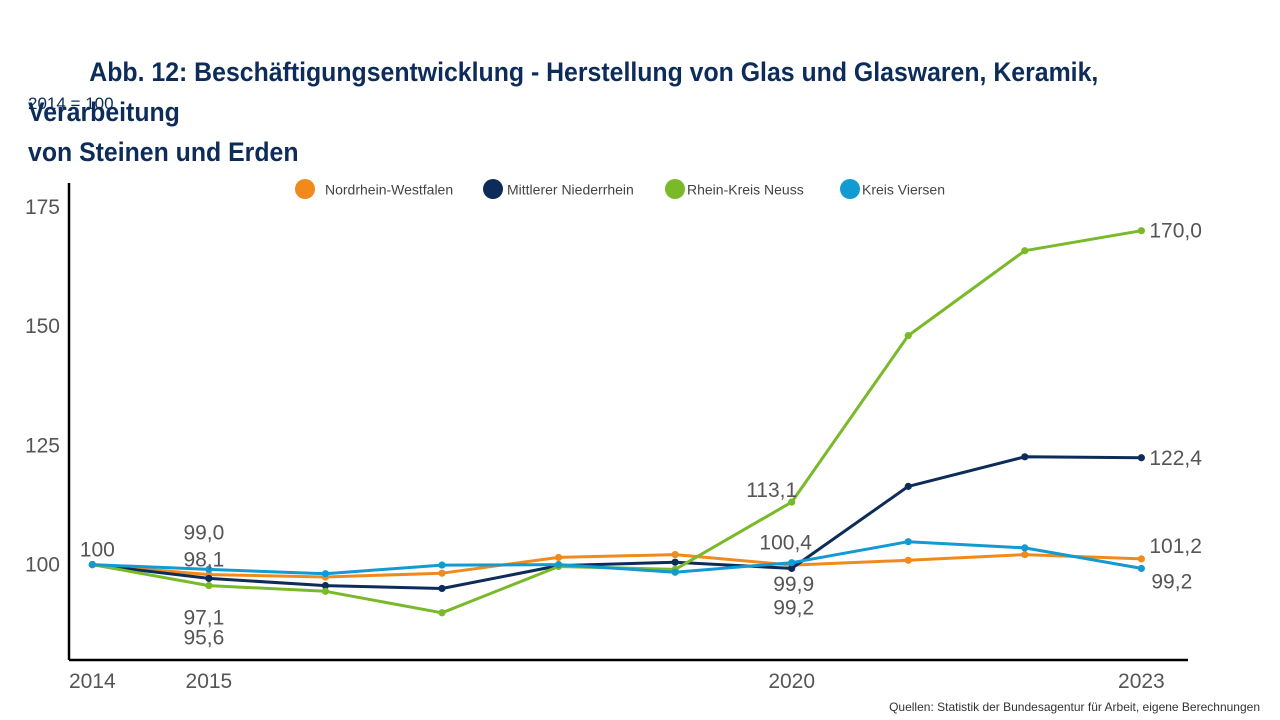  I want to click on x-tick-label: 2015, so click(209, 681).